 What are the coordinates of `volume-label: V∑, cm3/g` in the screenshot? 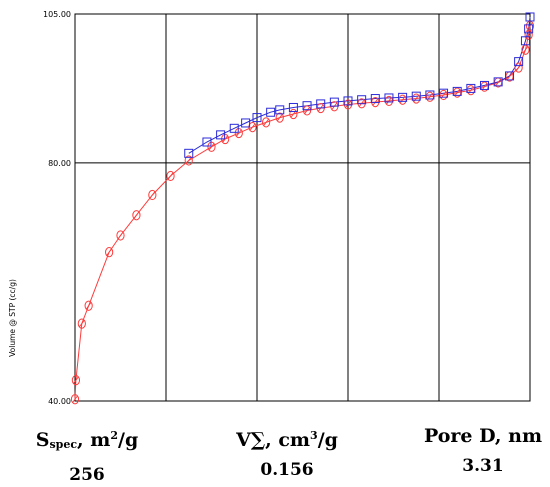 It's located at (287, 440).